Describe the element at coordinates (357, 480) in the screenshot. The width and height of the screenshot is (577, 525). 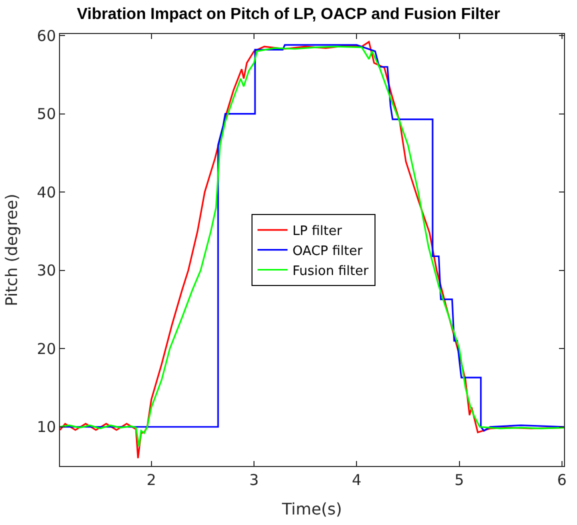
I see `x-tick-label: 4` at that location.